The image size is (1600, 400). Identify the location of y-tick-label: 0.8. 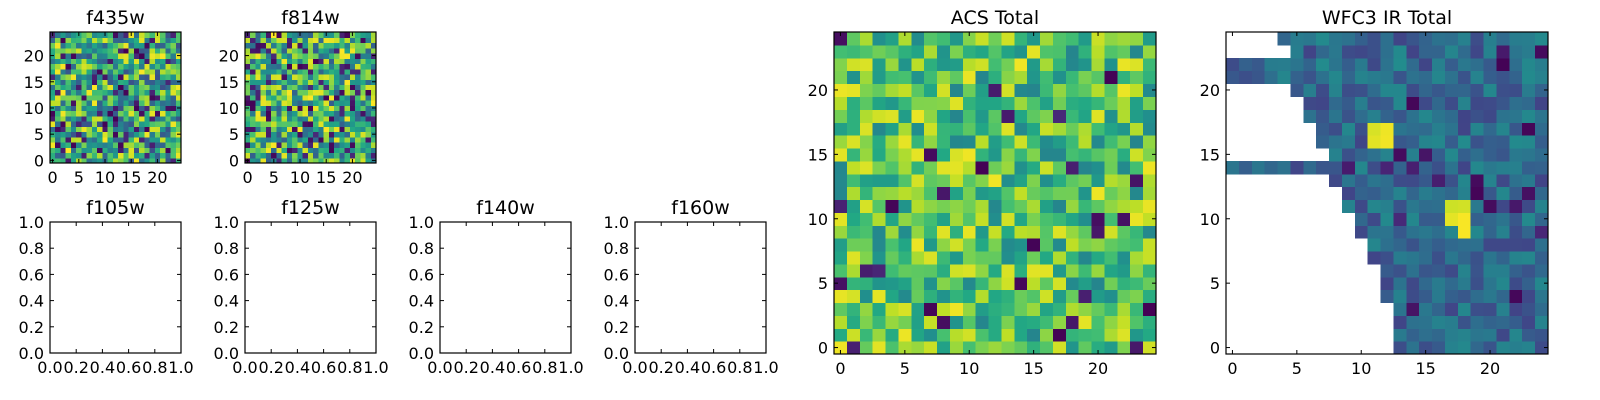
(226, 248).